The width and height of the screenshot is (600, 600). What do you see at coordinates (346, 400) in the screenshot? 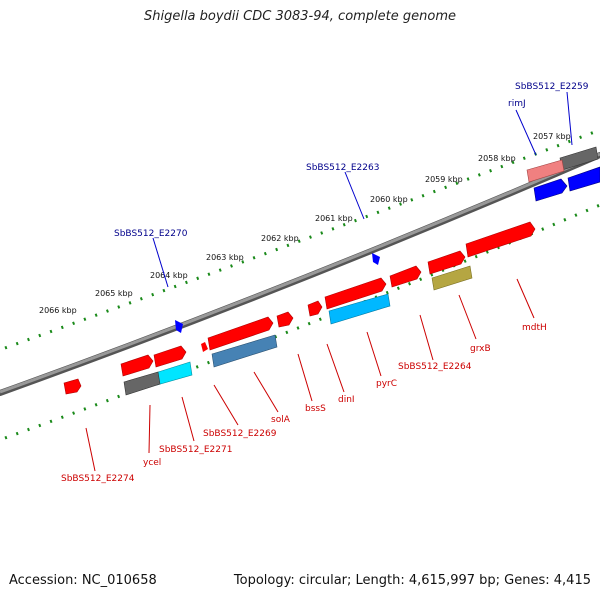
I see `gene-label-dinI: dinI` at bounding box center [346, 400].